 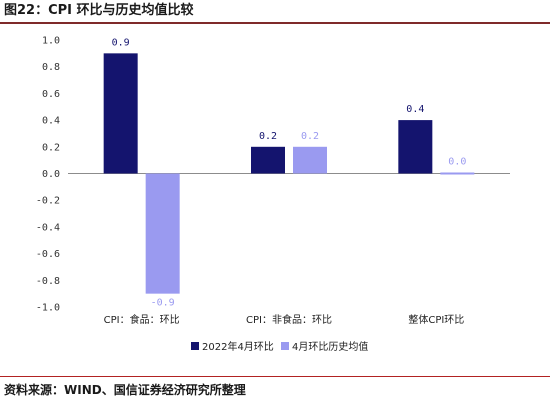 I want to click on bar-value-label: 0.0, so click(x=457, y=162).